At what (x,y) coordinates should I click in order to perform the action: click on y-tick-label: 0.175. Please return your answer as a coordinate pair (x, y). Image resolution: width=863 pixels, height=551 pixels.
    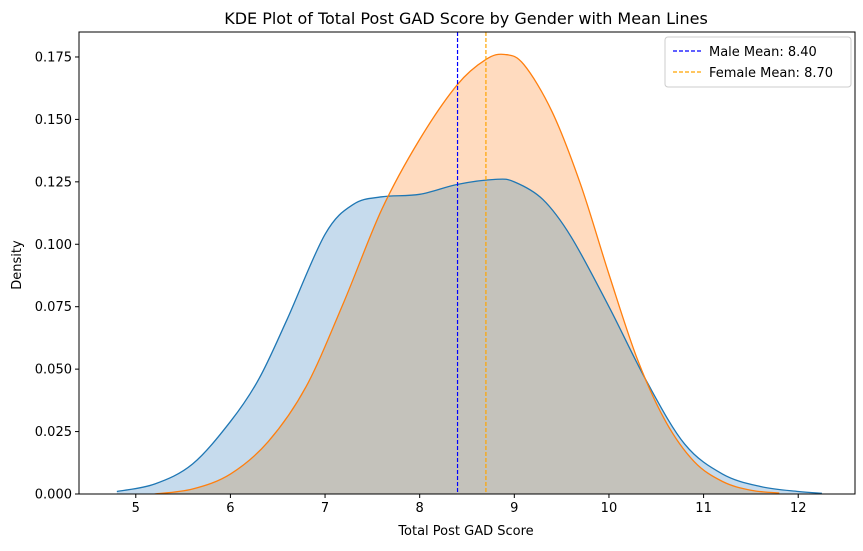
    Looking at the image, I should click on (53, 57).